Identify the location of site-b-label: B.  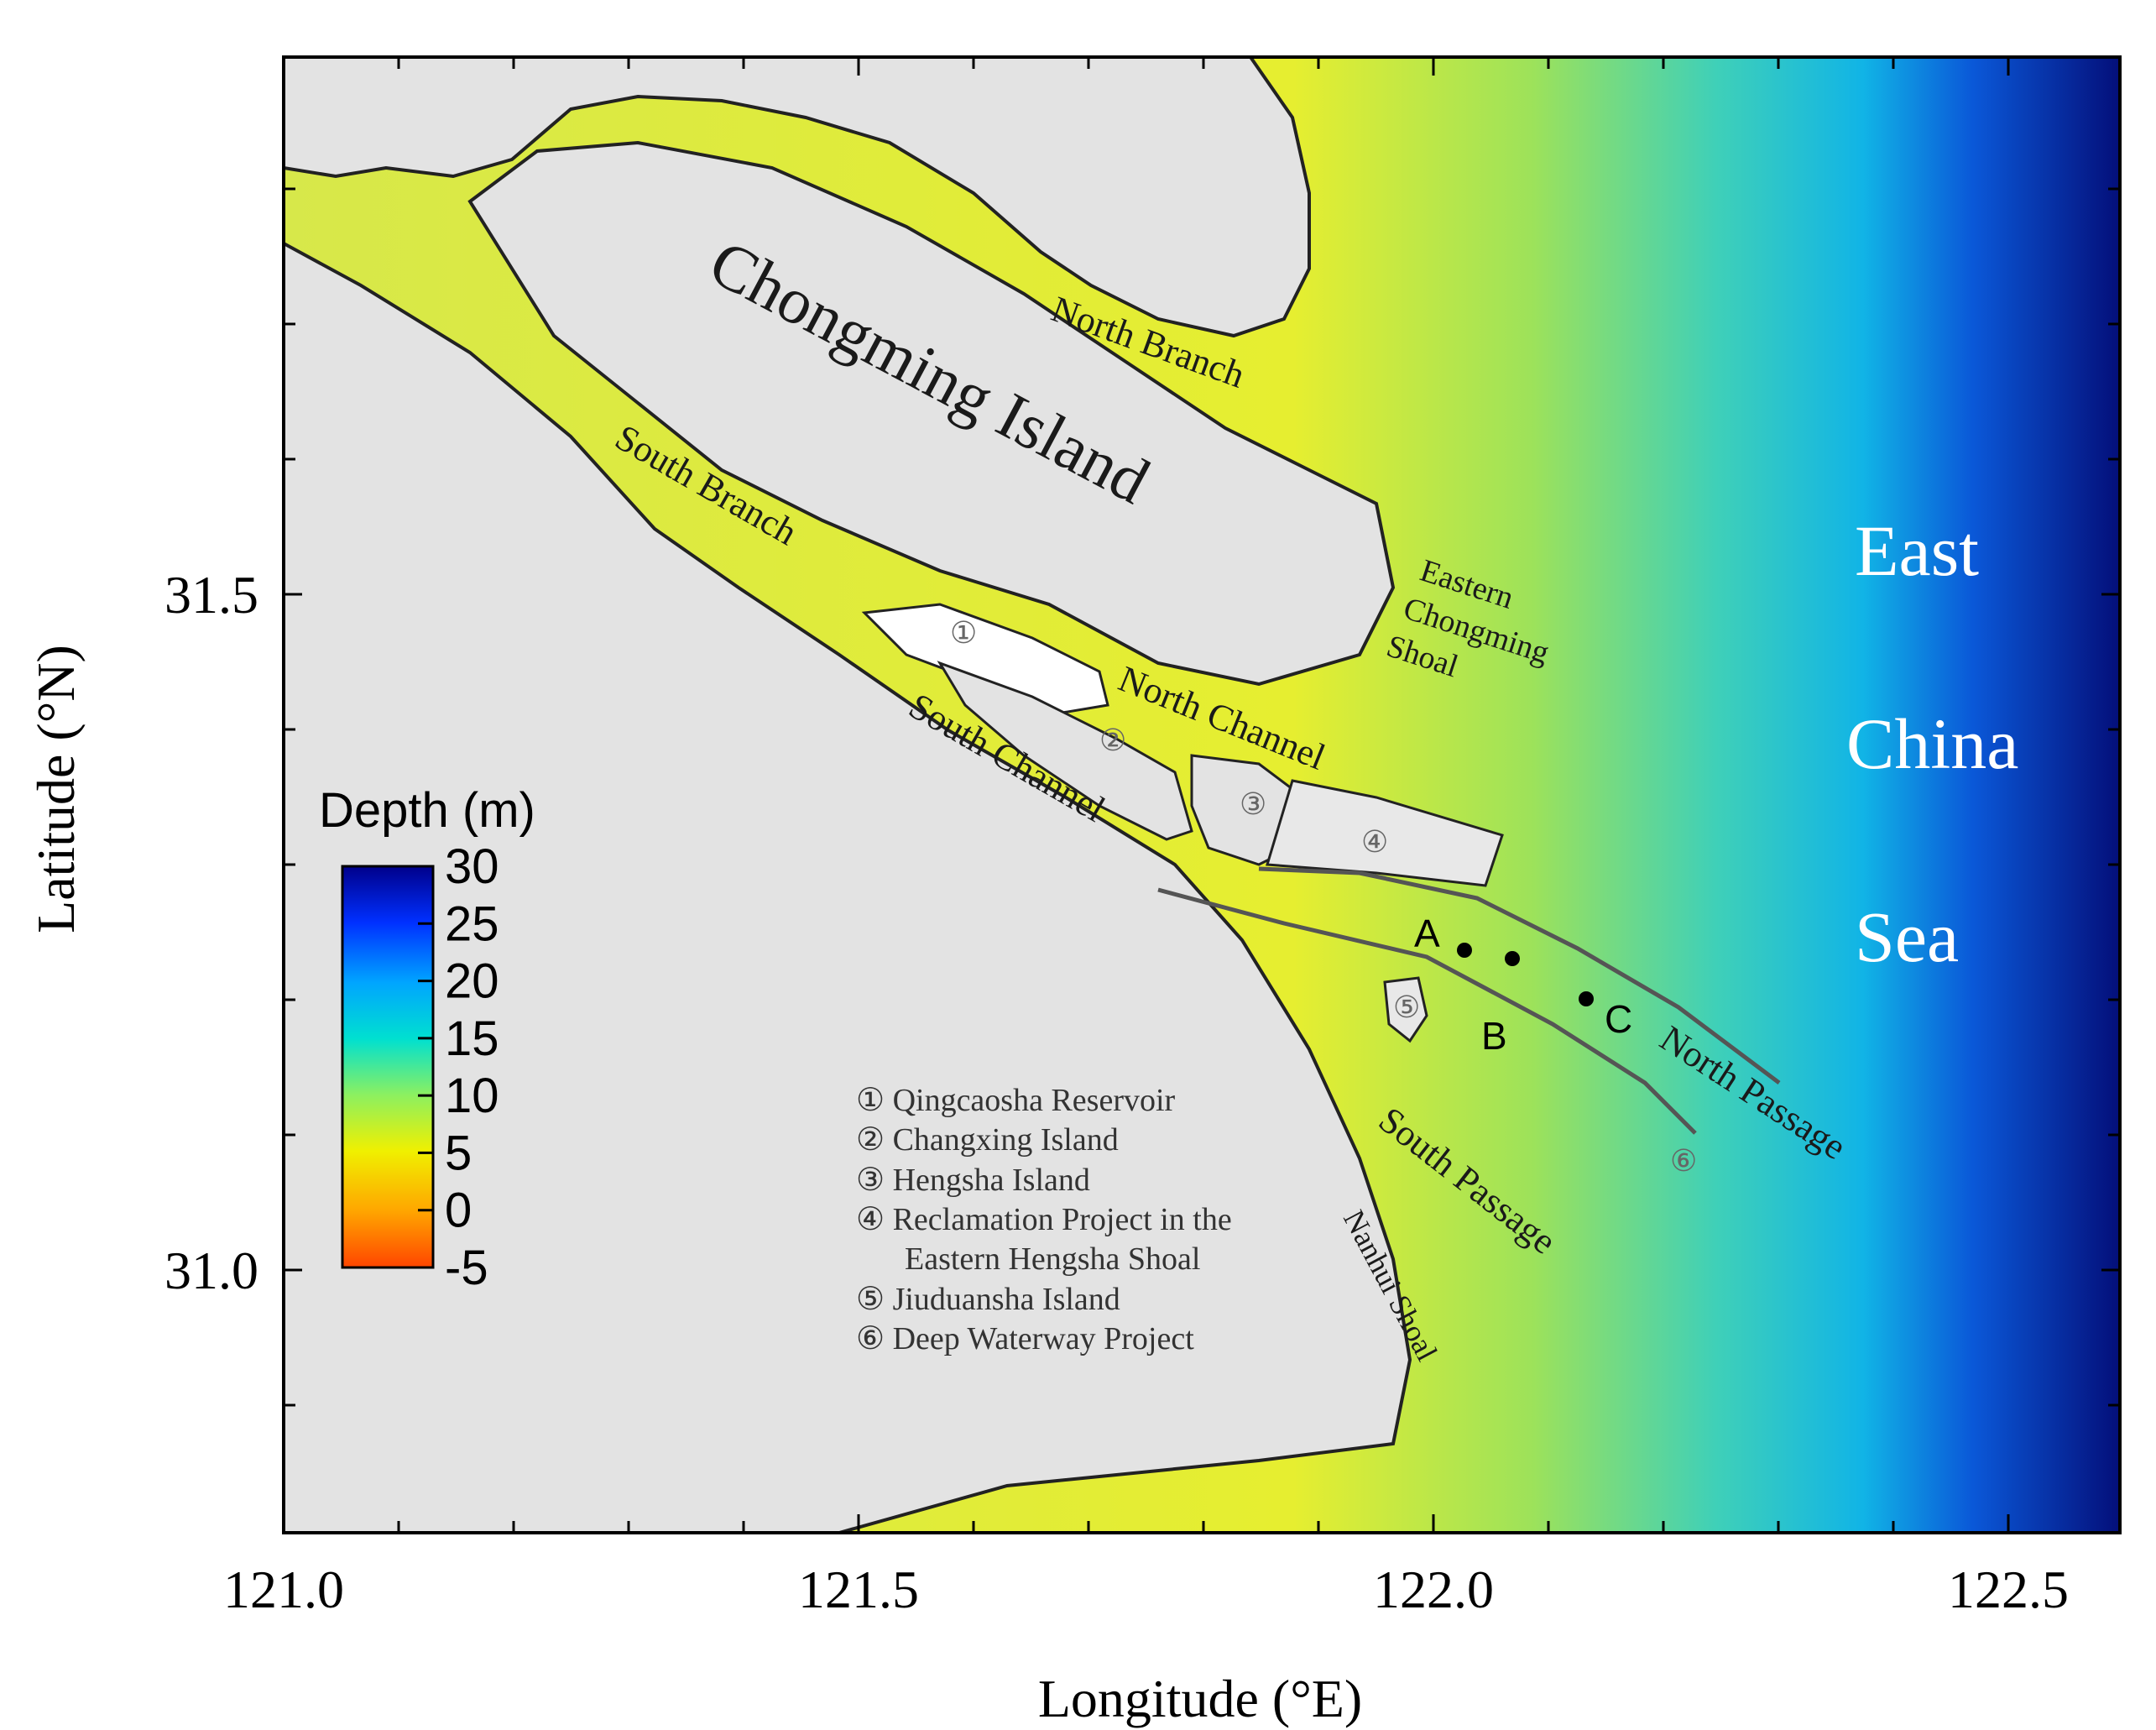
(1494, 1036).